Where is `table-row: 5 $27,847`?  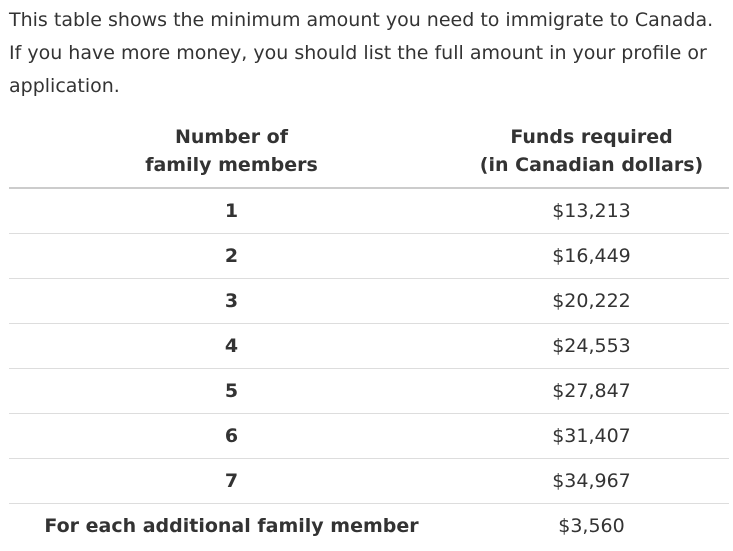
table-row: 5 $27,847 is located at coordinates (369, 391).